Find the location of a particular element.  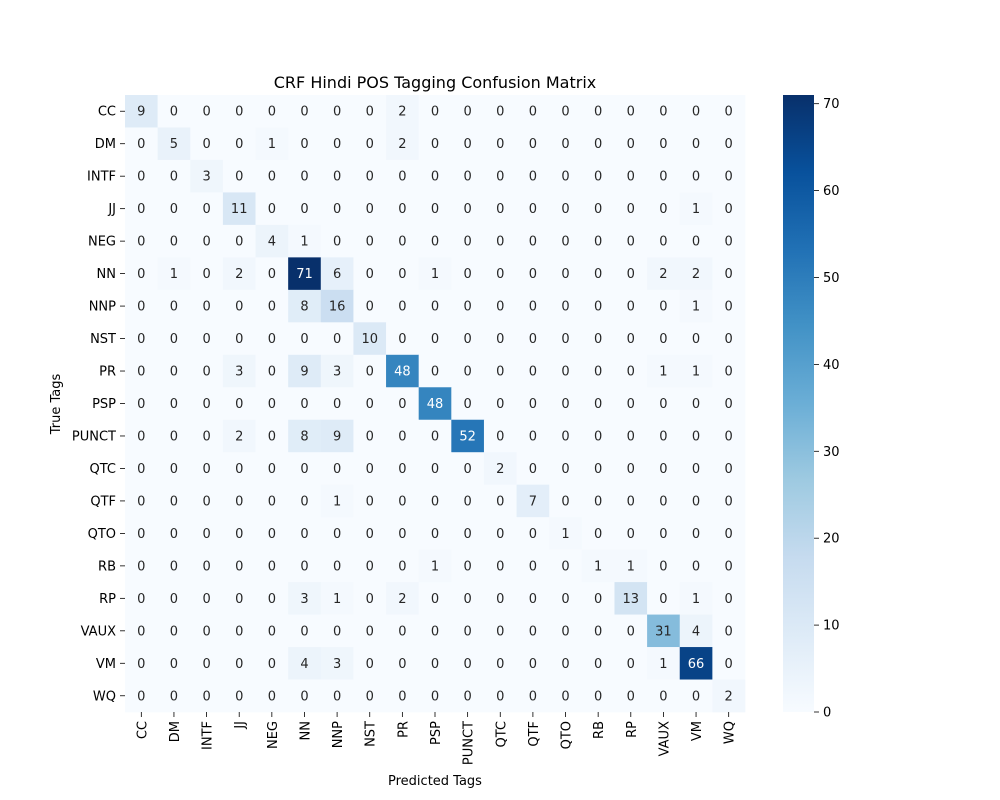

colorbar-tick-label: 30 is located at coordinates (831, 452).